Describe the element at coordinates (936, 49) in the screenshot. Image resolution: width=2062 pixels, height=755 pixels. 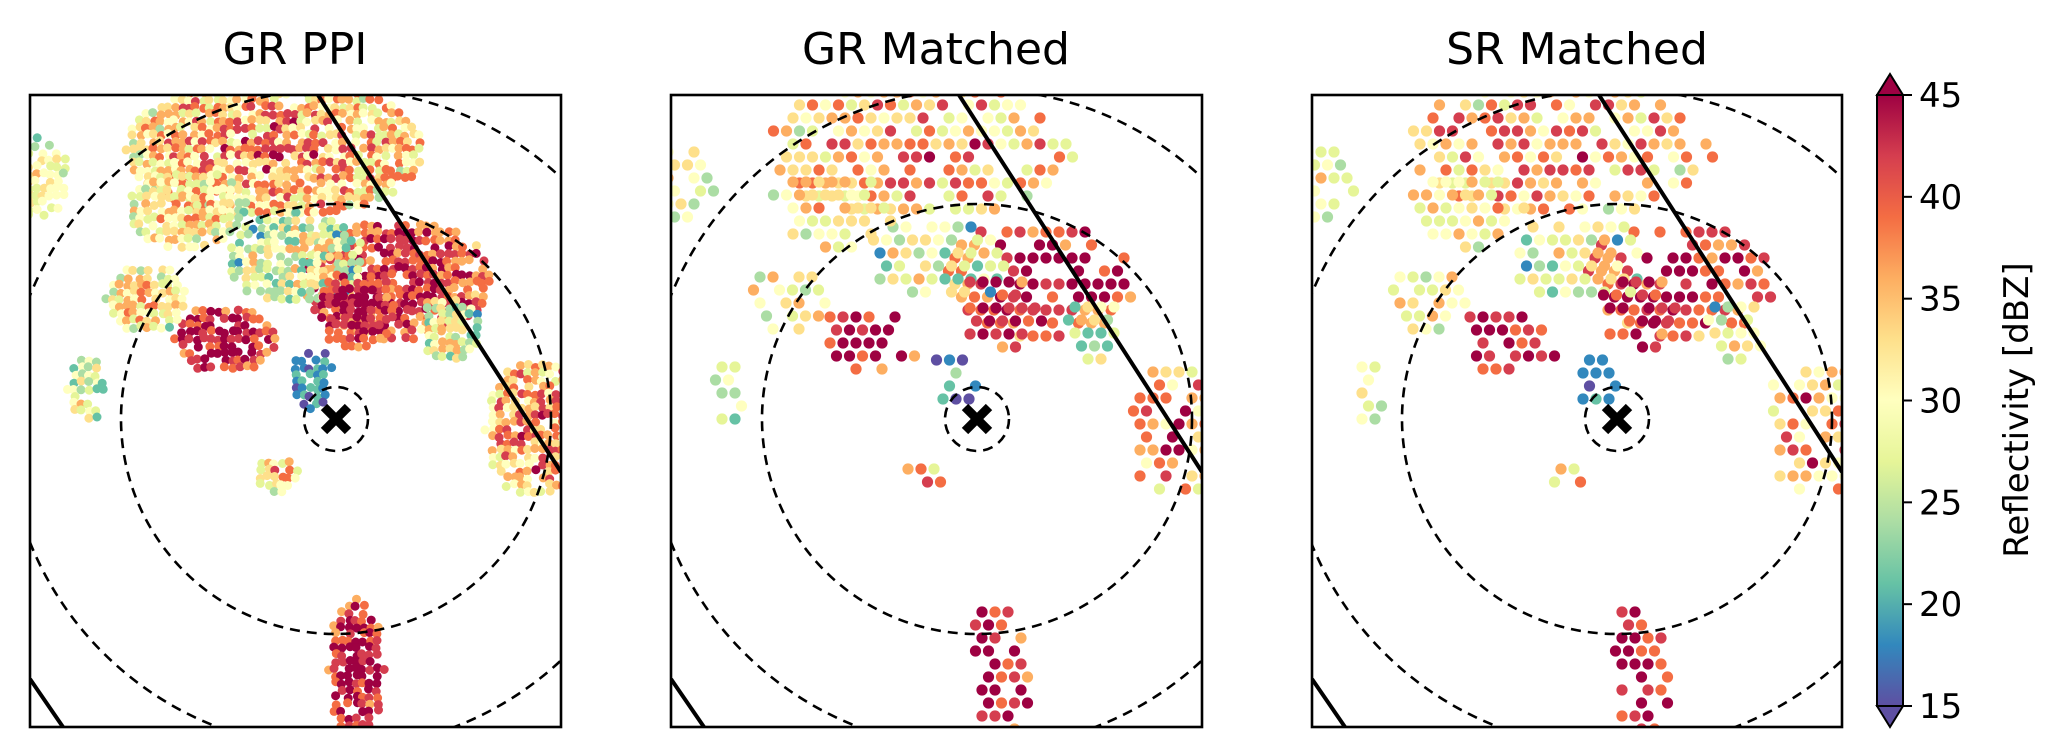
I see `panel-title: GR Matched` at that location.